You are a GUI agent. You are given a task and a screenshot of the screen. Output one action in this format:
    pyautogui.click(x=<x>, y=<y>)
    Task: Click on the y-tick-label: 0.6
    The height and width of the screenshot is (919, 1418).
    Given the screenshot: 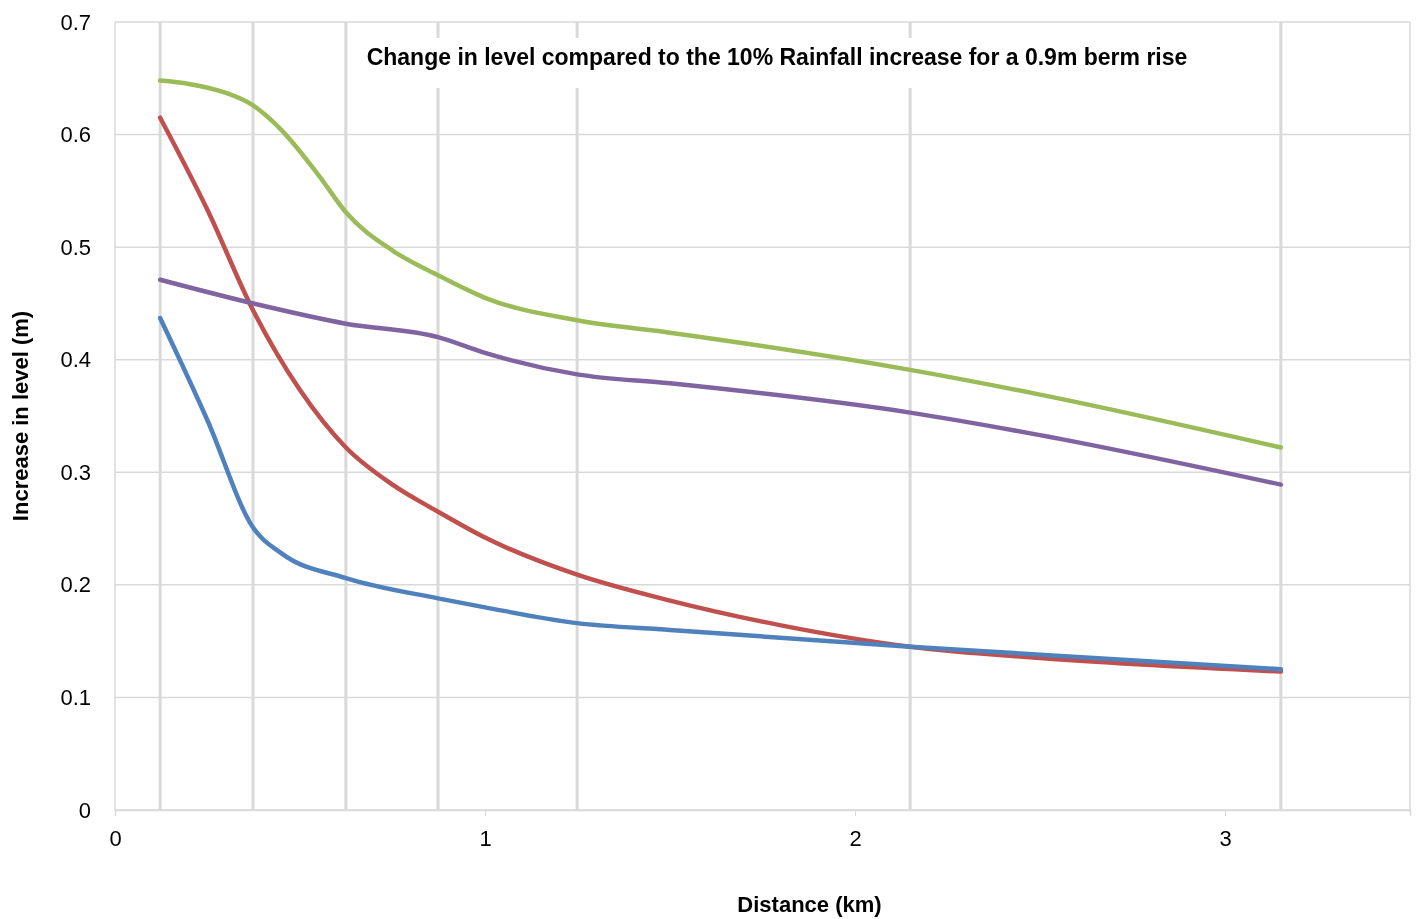 What is the action you would take?
    pyautogui.click(x=75, y=135)
    